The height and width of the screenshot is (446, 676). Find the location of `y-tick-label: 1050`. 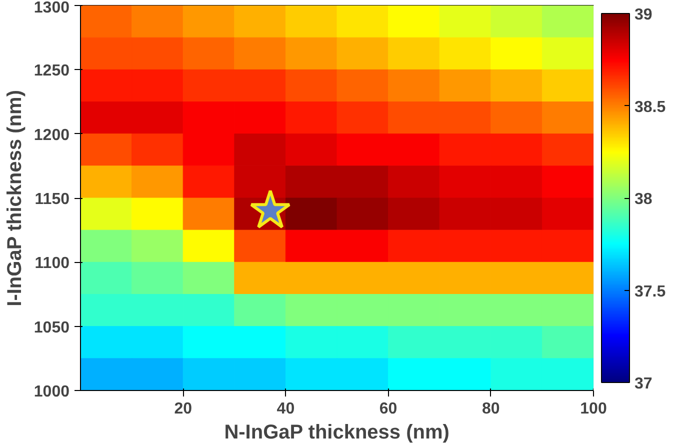

y-tick-label: 1050 is located at coordinates (52, 327).